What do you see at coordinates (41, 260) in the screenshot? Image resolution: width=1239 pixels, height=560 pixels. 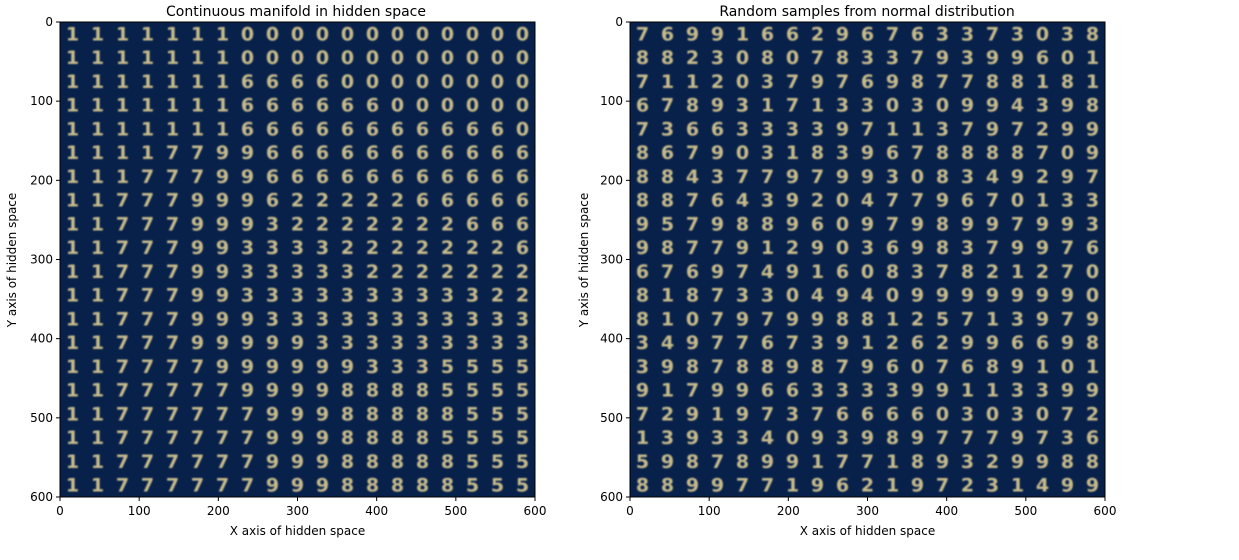 I see `y-tick-label: 300` at bounding box center [41, 260].